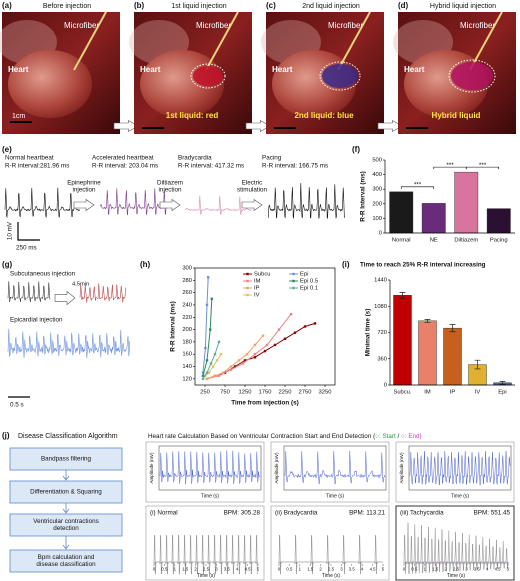  Describe the element at coordinates (37, 166) in the screenshot. I see `annotation-interval: R-R interval:281.96 ms` at that location.